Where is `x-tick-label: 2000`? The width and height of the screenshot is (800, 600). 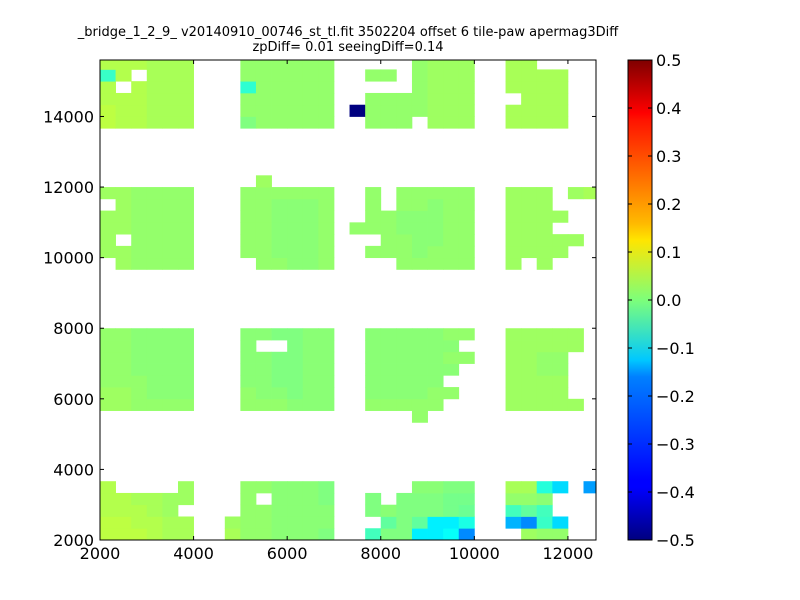 x-tick-label: 2000 is located at coordinates (100, 553).